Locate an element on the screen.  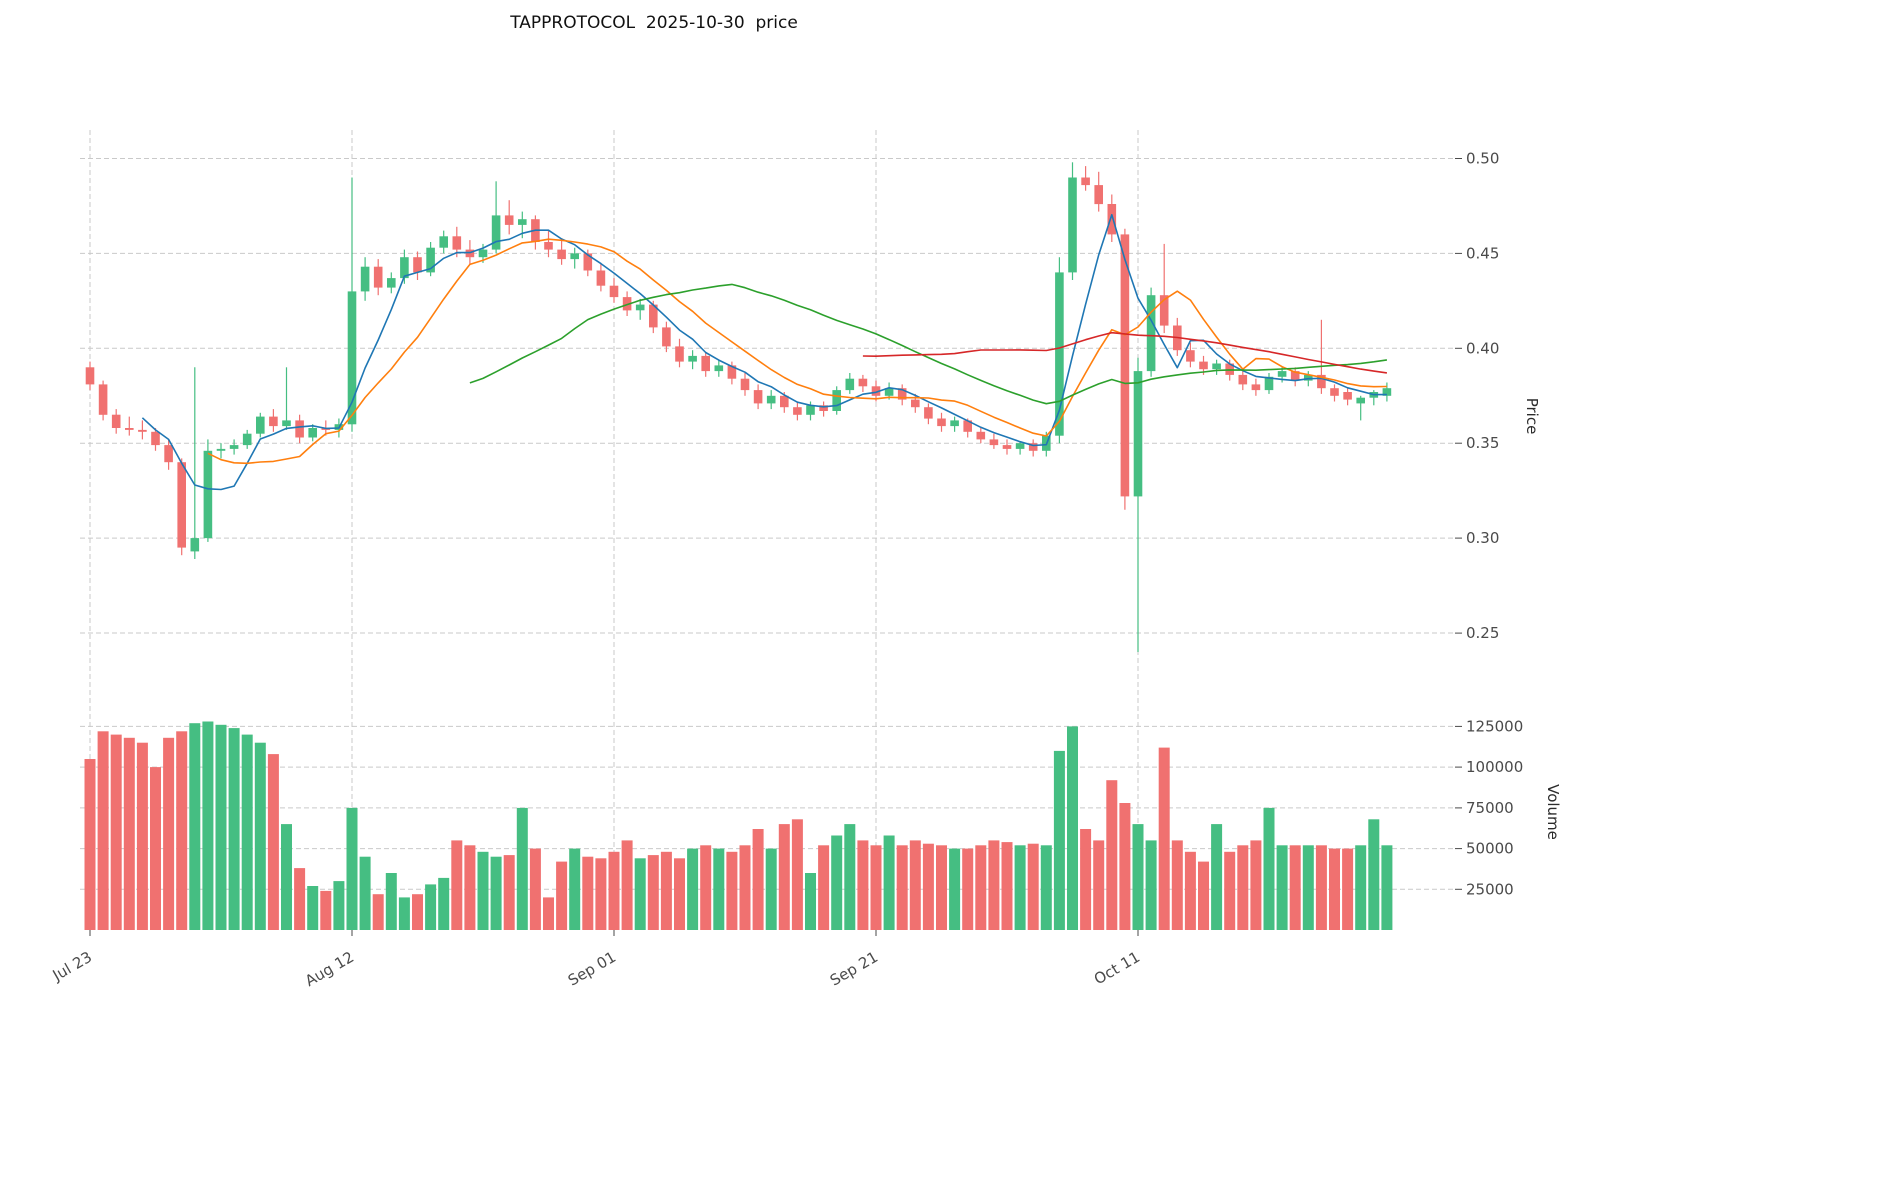
volume-tick-label: 25000 is located at coordinates (1490, 889).